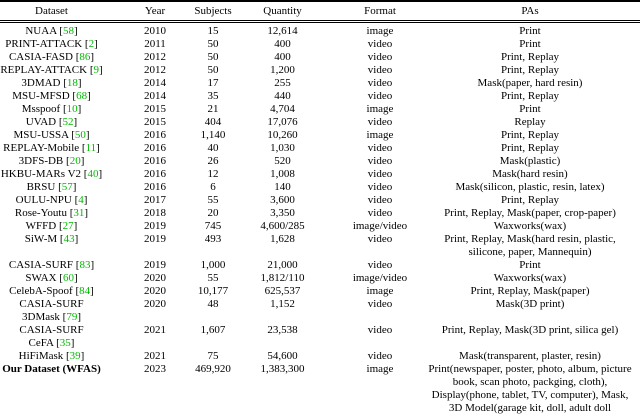 The image size is (640, 415). What do you see at coordinates (282, 122) in the screenshot?
I see `cell-quantity: 17,076` at bounding box center [282, 122].